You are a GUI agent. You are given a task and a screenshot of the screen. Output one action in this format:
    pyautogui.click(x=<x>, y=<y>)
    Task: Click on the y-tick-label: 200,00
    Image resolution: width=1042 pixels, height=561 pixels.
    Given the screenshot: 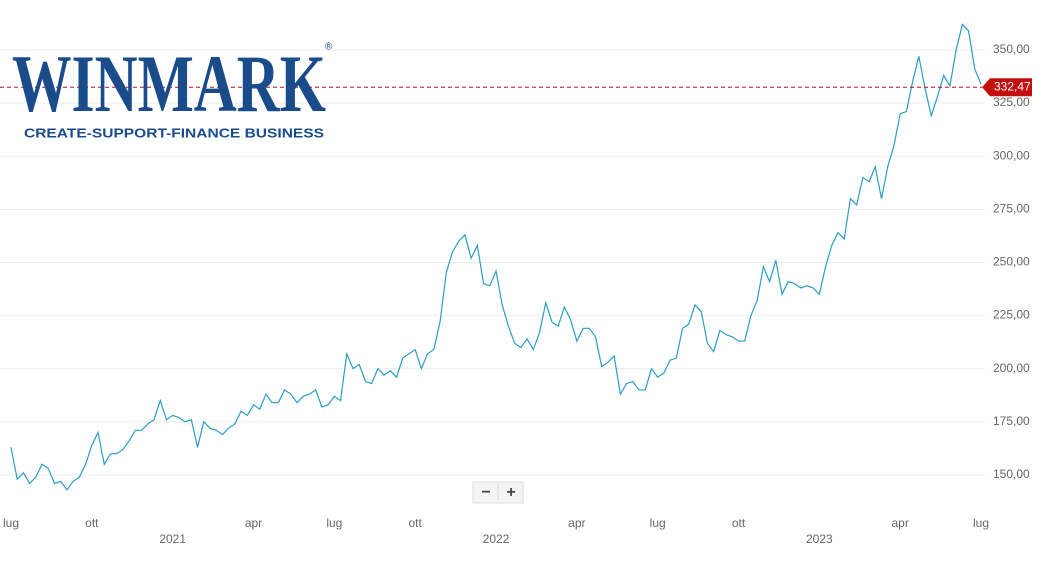 What is the action you would take?
    pyautogui.click(x=1011, y=368)
    